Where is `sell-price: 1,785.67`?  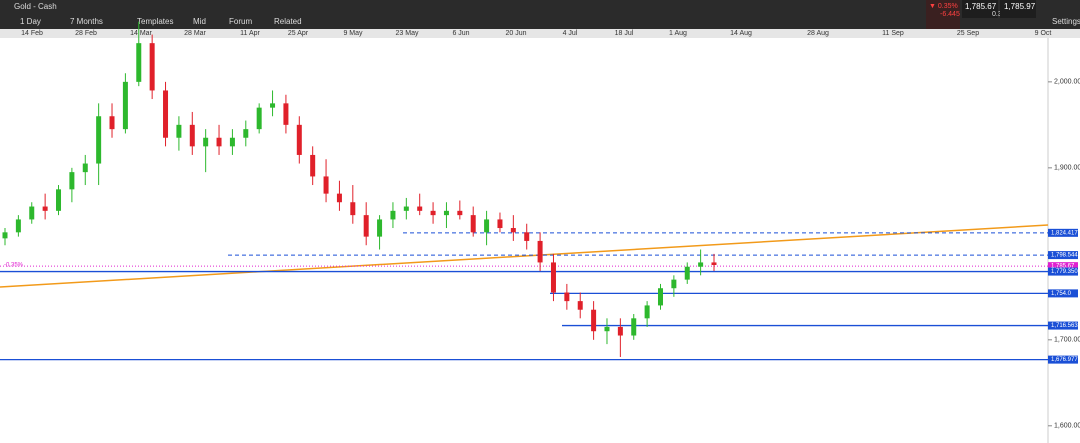
sell-price: 1,785.67 is located at coordinates (981, 6).